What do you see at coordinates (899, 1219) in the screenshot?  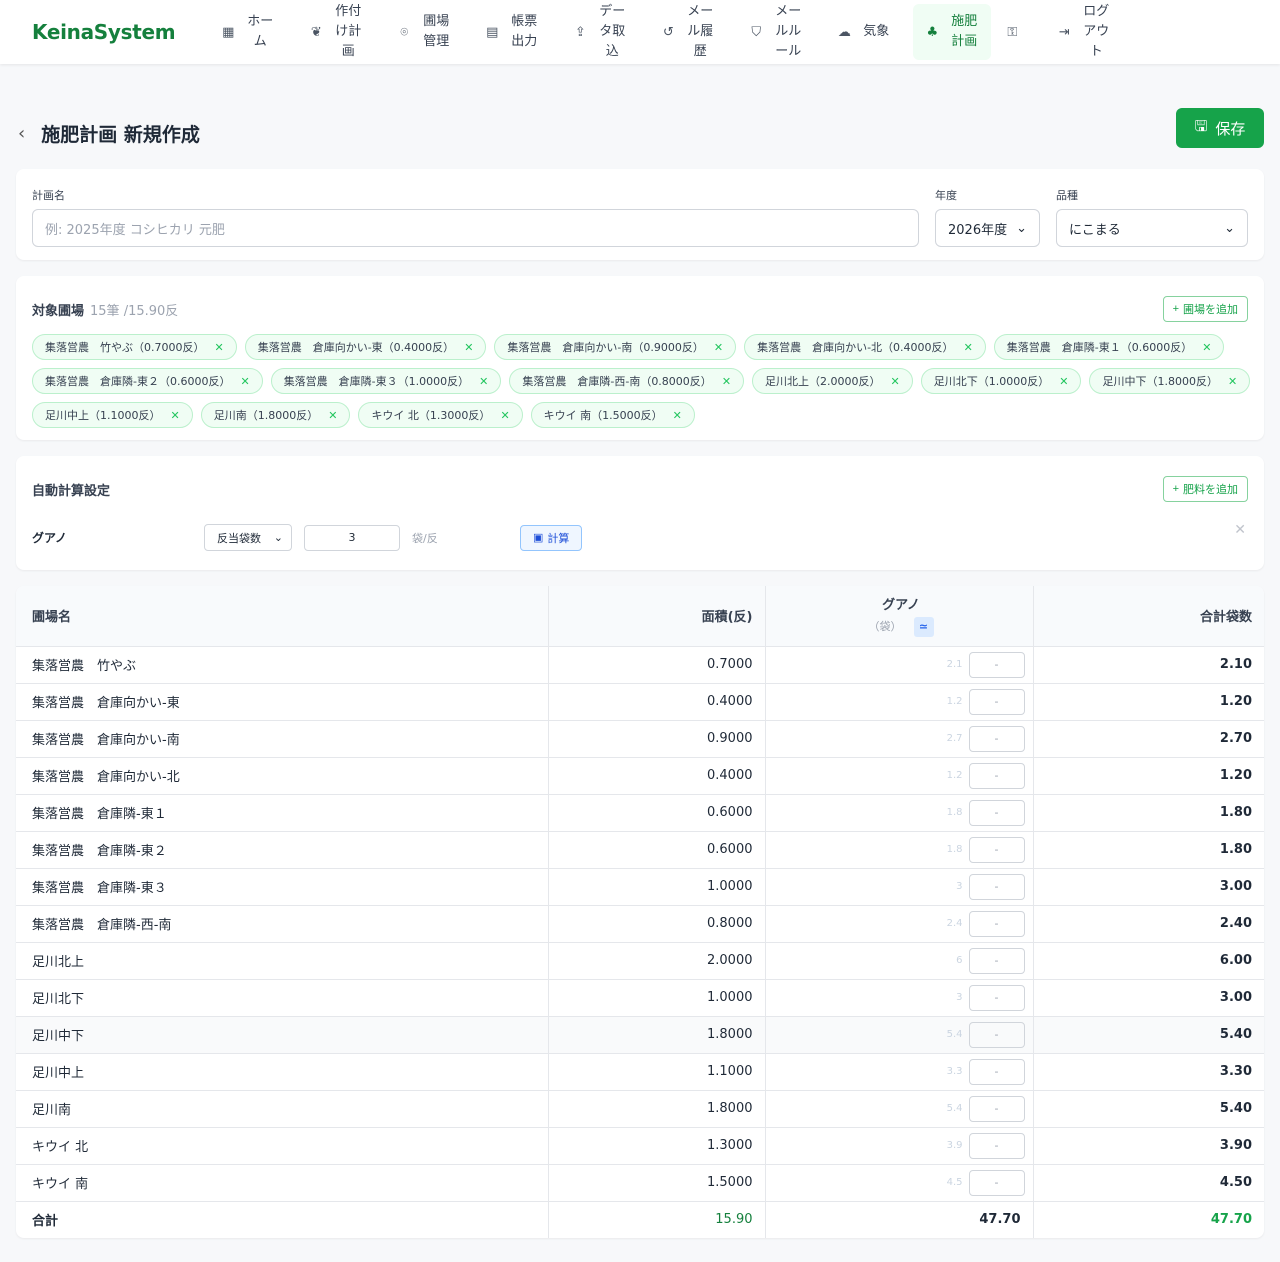 I see `total-fertilizer: 47.70` at bounding box center [899, 1219].